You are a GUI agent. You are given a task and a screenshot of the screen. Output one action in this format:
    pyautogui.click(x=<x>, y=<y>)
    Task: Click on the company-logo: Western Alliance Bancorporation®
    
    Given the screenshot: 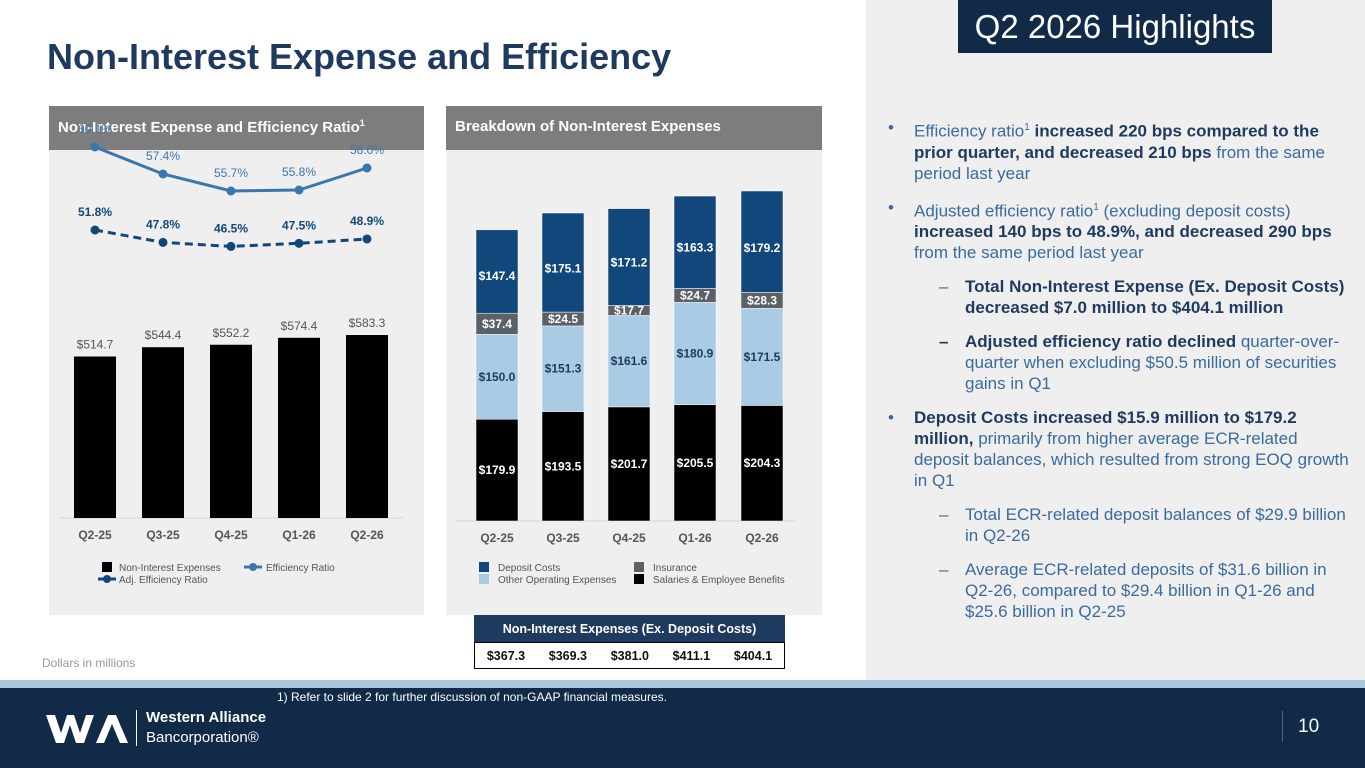 What is the action you would take?
    pyautogui.click(x=156, y=728)
    